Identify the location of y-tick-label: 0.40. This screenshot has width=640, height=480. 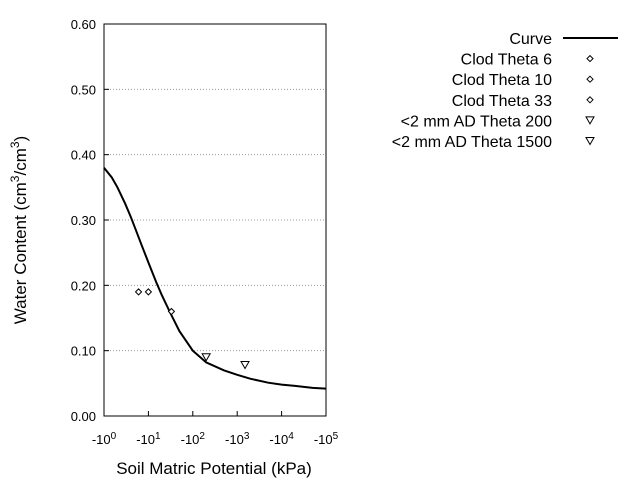
(83, 155).